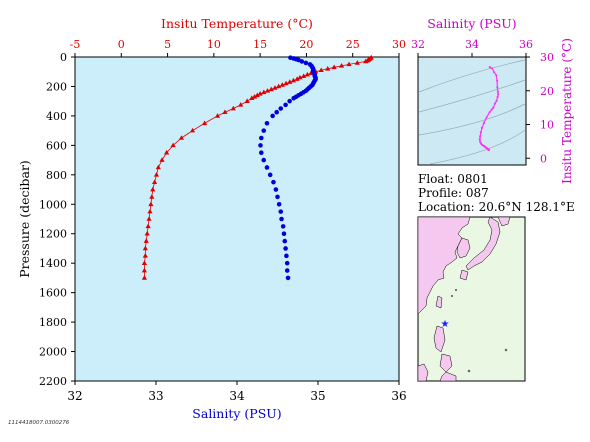 This screenshot has width=590, height=442. I want to click on location-label: Location:, so click(446, 207).